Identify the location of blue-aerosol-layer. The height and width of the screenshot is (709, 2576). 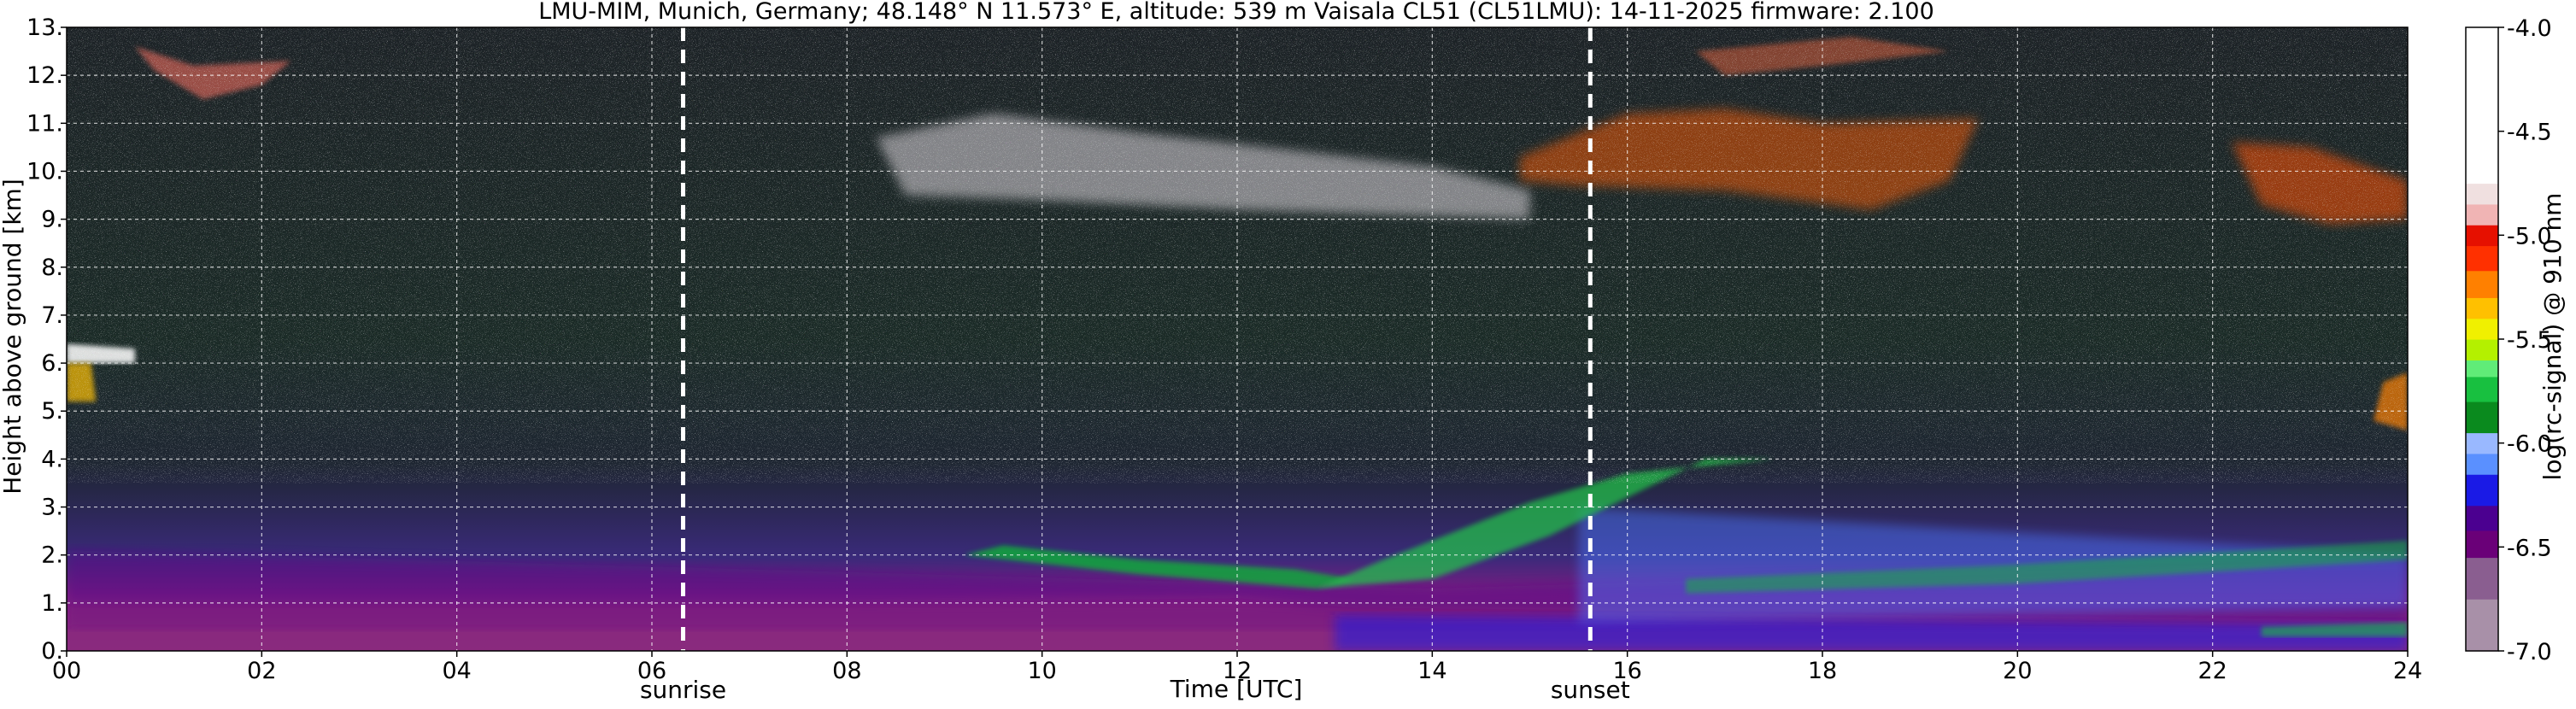
(1993, 565).